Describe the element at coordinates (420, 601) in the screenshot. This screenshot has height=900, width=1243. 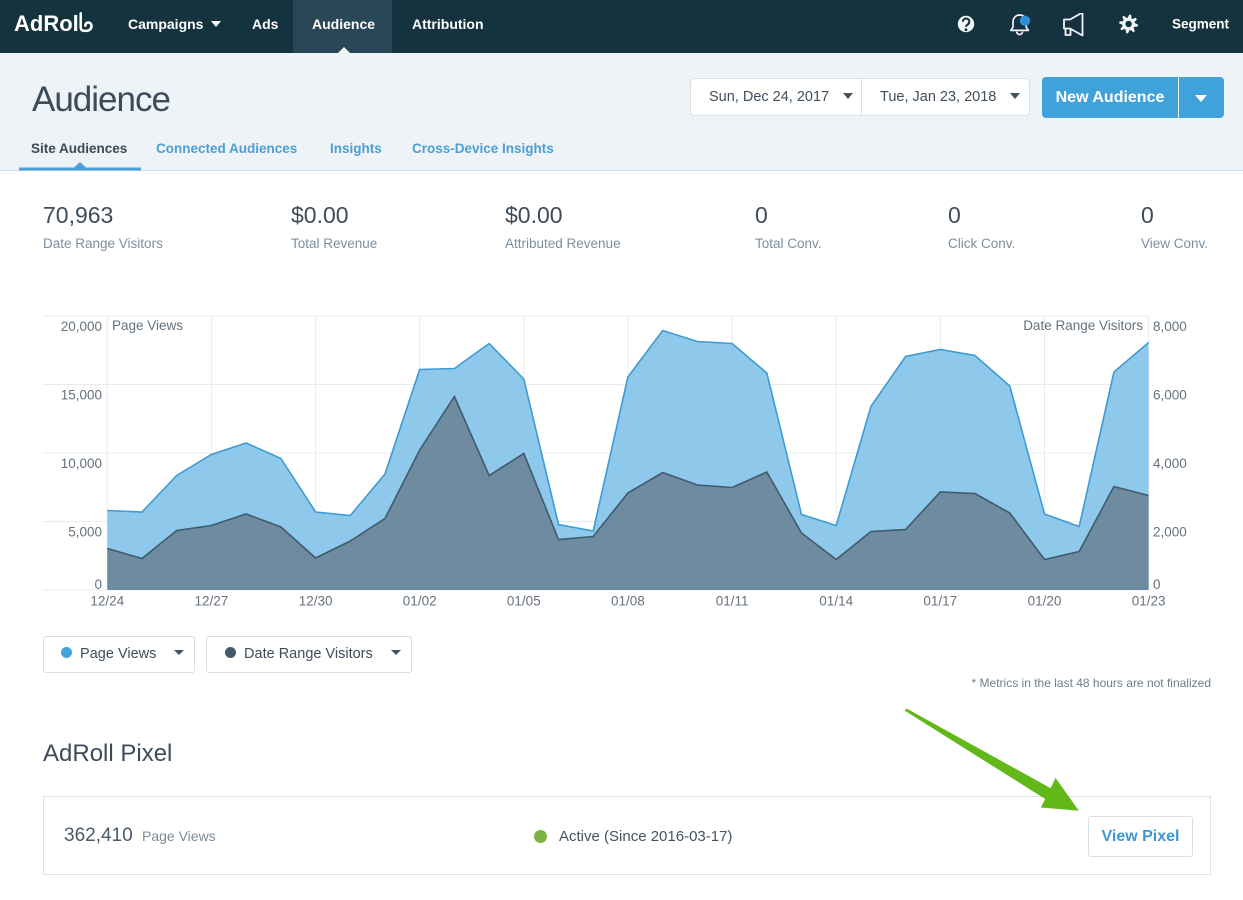
I see `svg-text: 01/02` at that location.